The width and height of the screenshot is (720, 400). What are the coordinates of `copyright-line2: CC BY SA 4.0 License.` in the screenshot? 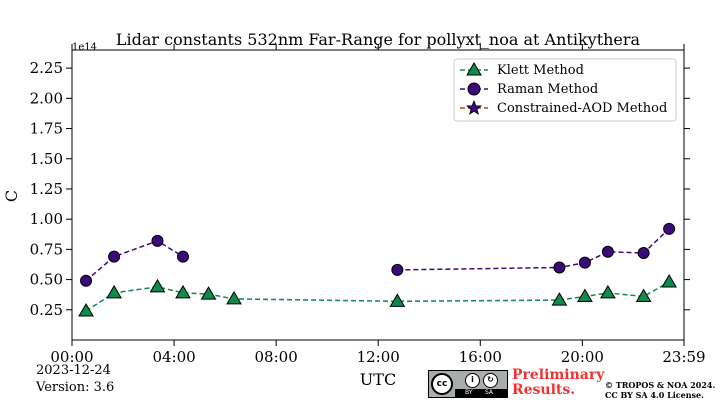 It's located at (654, 395).